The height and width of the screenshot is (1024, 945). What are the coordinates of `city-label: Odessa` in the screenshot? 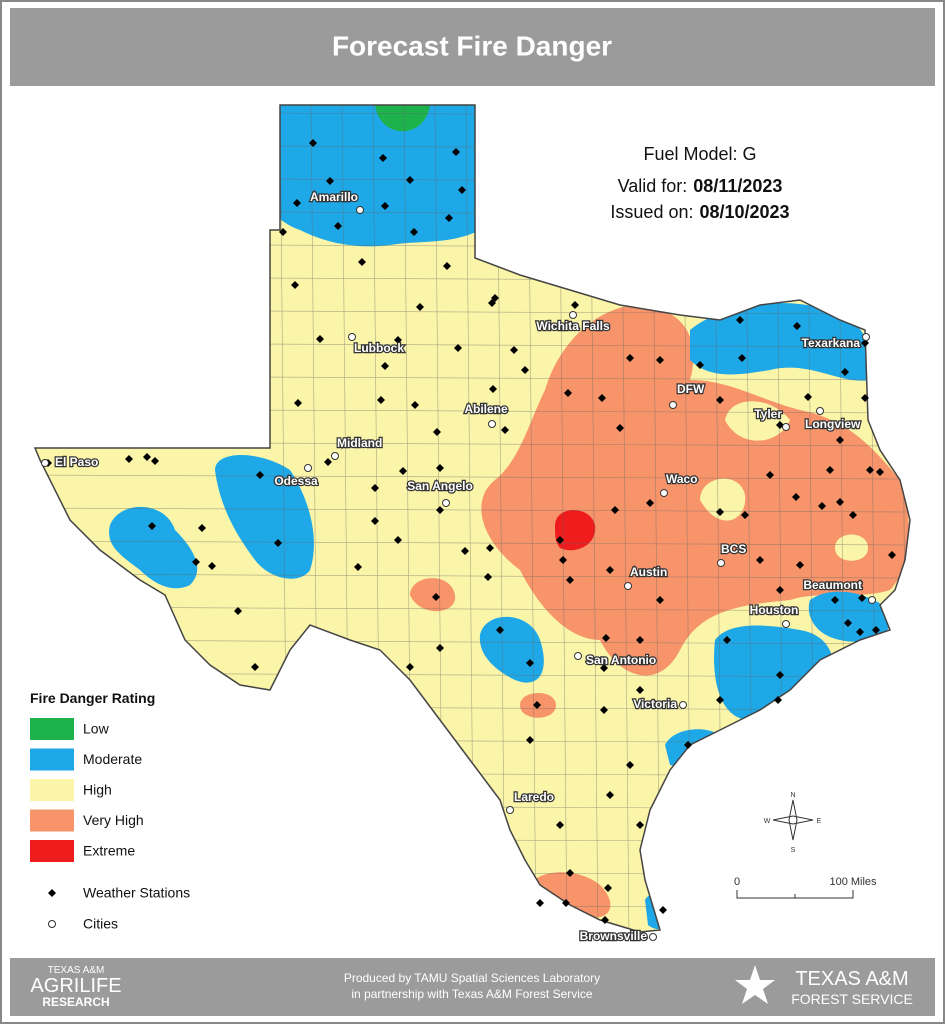 It's located at (296, 481).